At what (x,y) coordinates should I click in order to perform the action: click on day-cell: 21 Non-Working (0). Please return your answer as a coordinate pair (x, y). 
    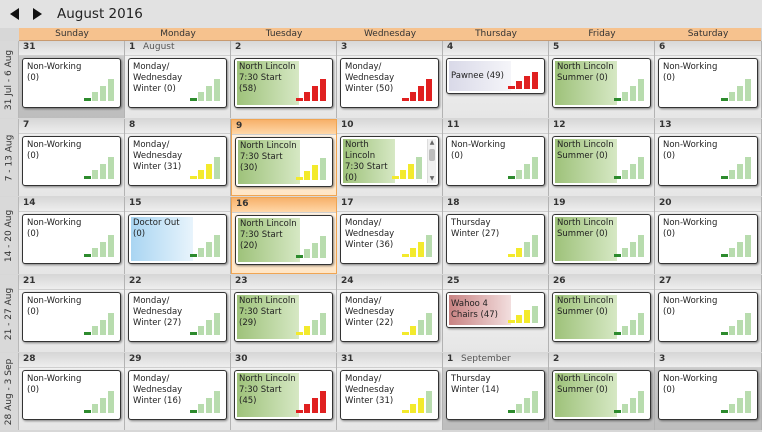
    Looking at the image, I should click on (72, 313).